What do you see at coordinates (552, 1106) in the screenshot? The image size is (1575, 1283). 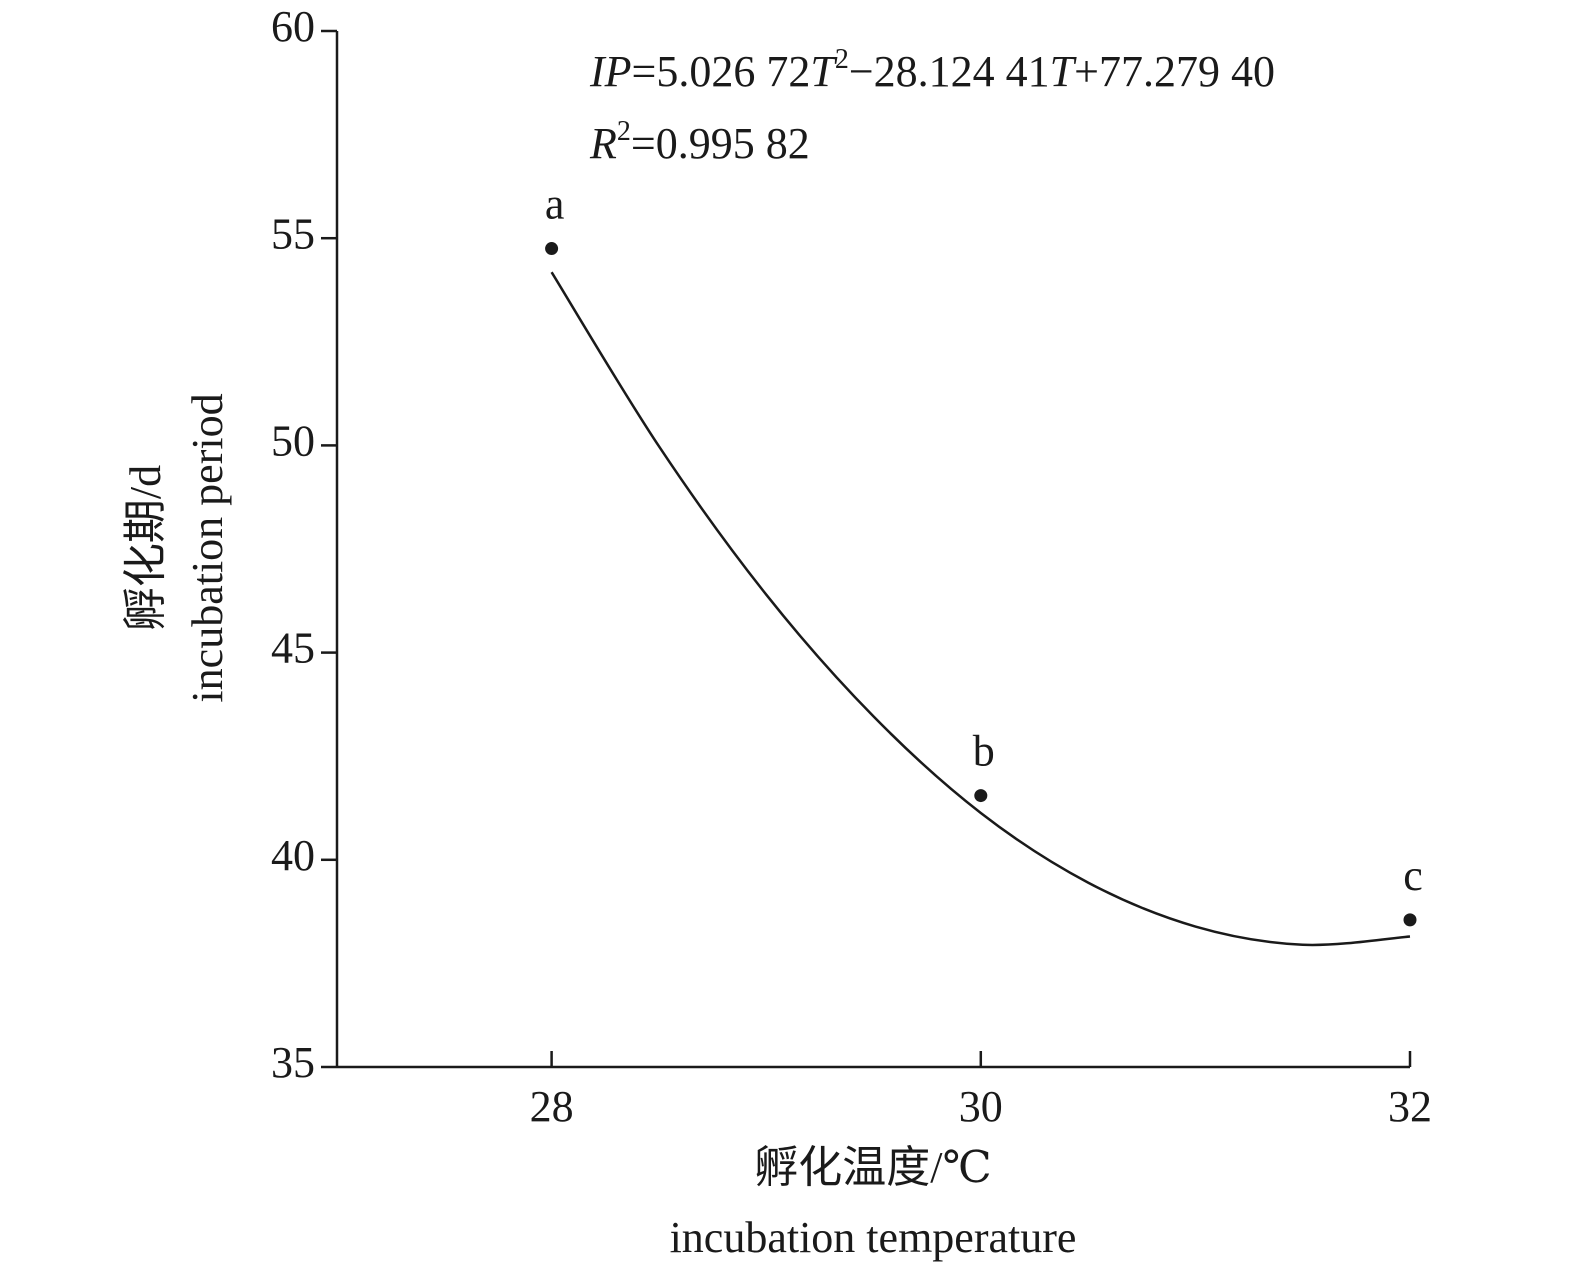 I see `x-tick-label: 28` at bounding box center [552, 1106].